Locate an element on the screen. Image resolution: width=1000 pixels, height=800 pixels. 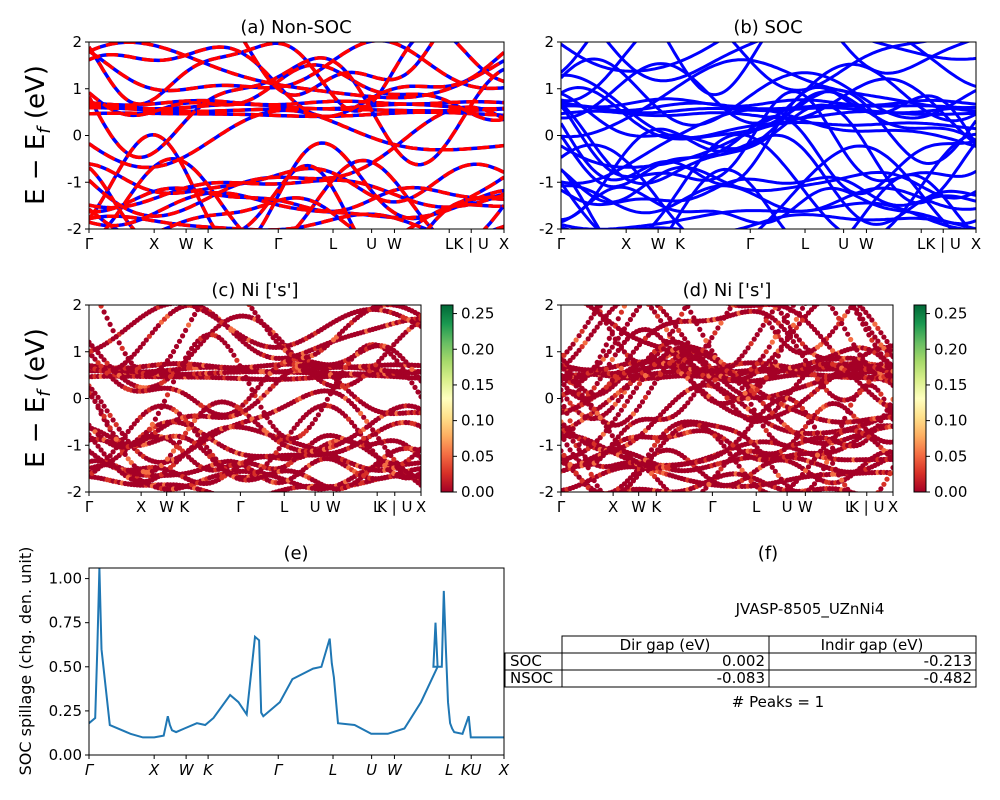
y-tick-label: 1 is located at coordinates (77, 89).